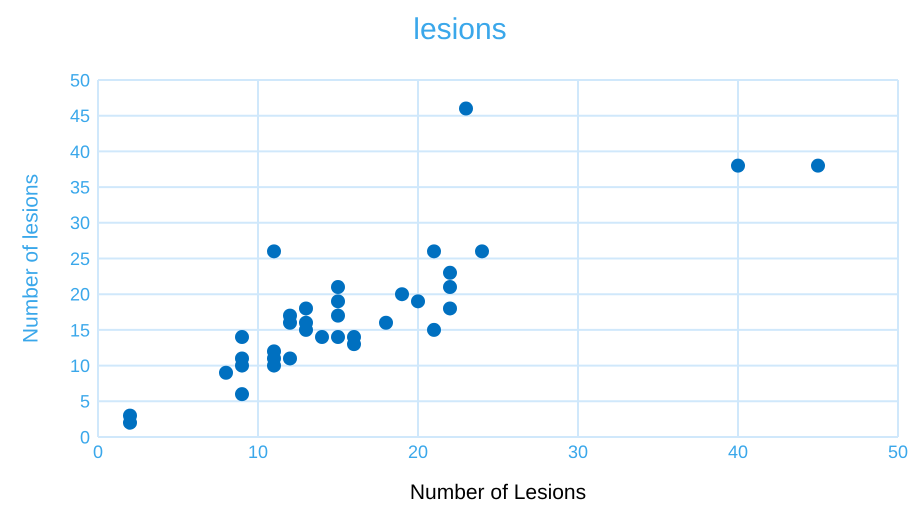 The image size is (920, 521). What do you see at coordinates (418, 452) in the screenshot?
I see `x-tick-label: 20` at bounding box center [418, 452].